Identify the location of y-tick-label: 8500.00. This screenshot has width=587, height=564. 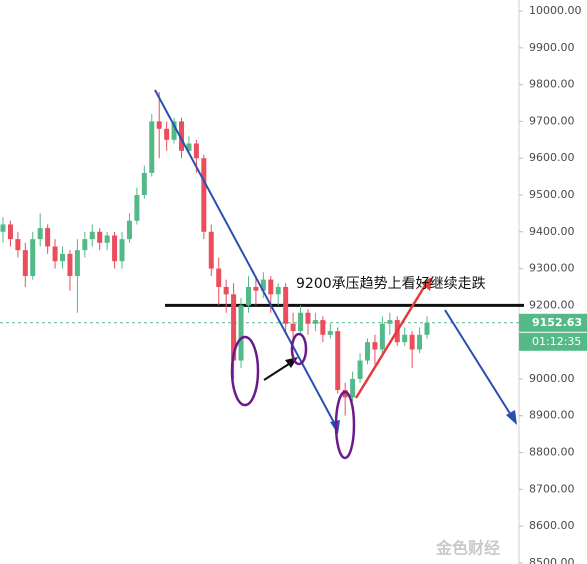
(552, 560).